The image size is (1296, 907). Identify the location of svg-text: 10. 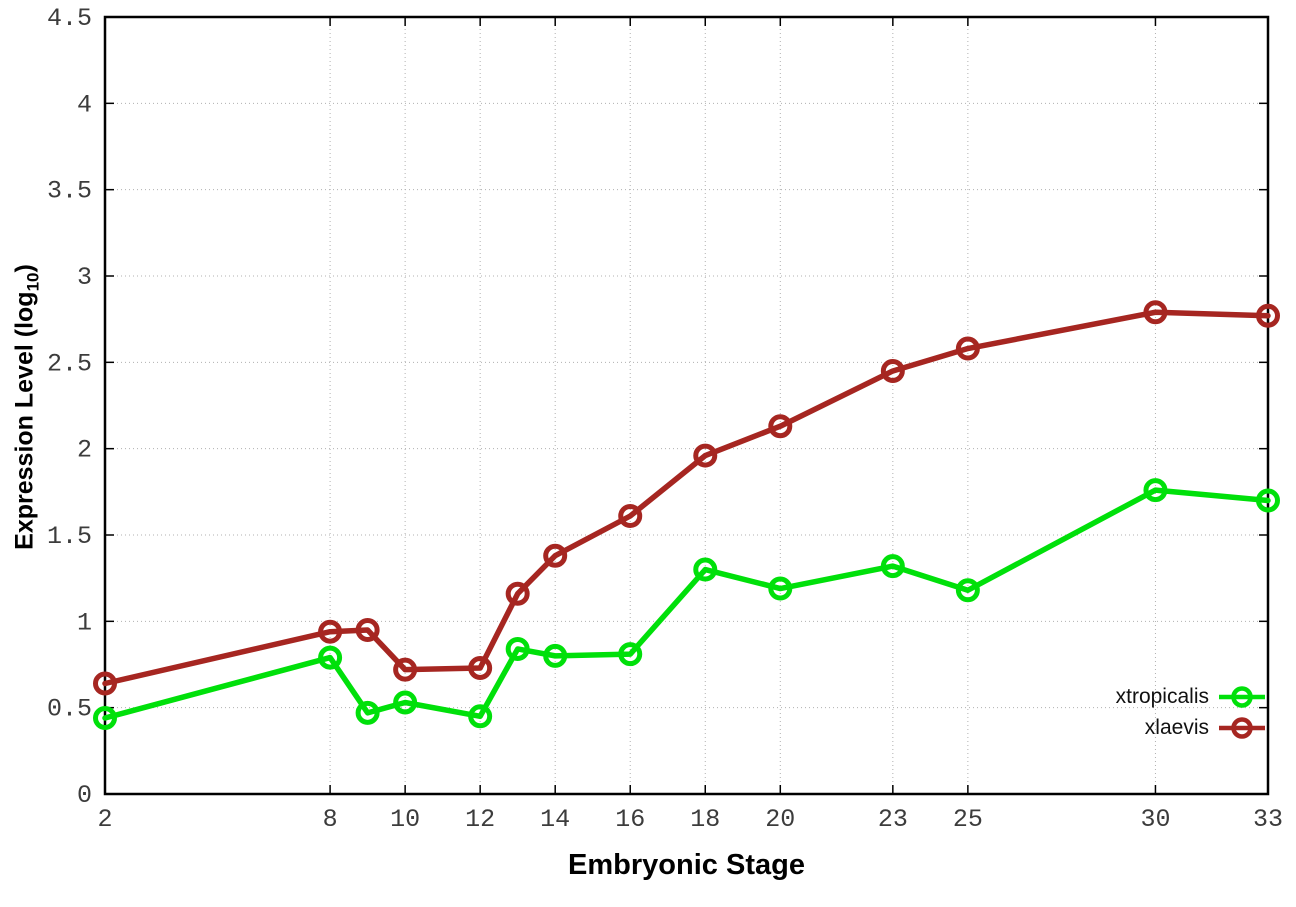
(405, 819).